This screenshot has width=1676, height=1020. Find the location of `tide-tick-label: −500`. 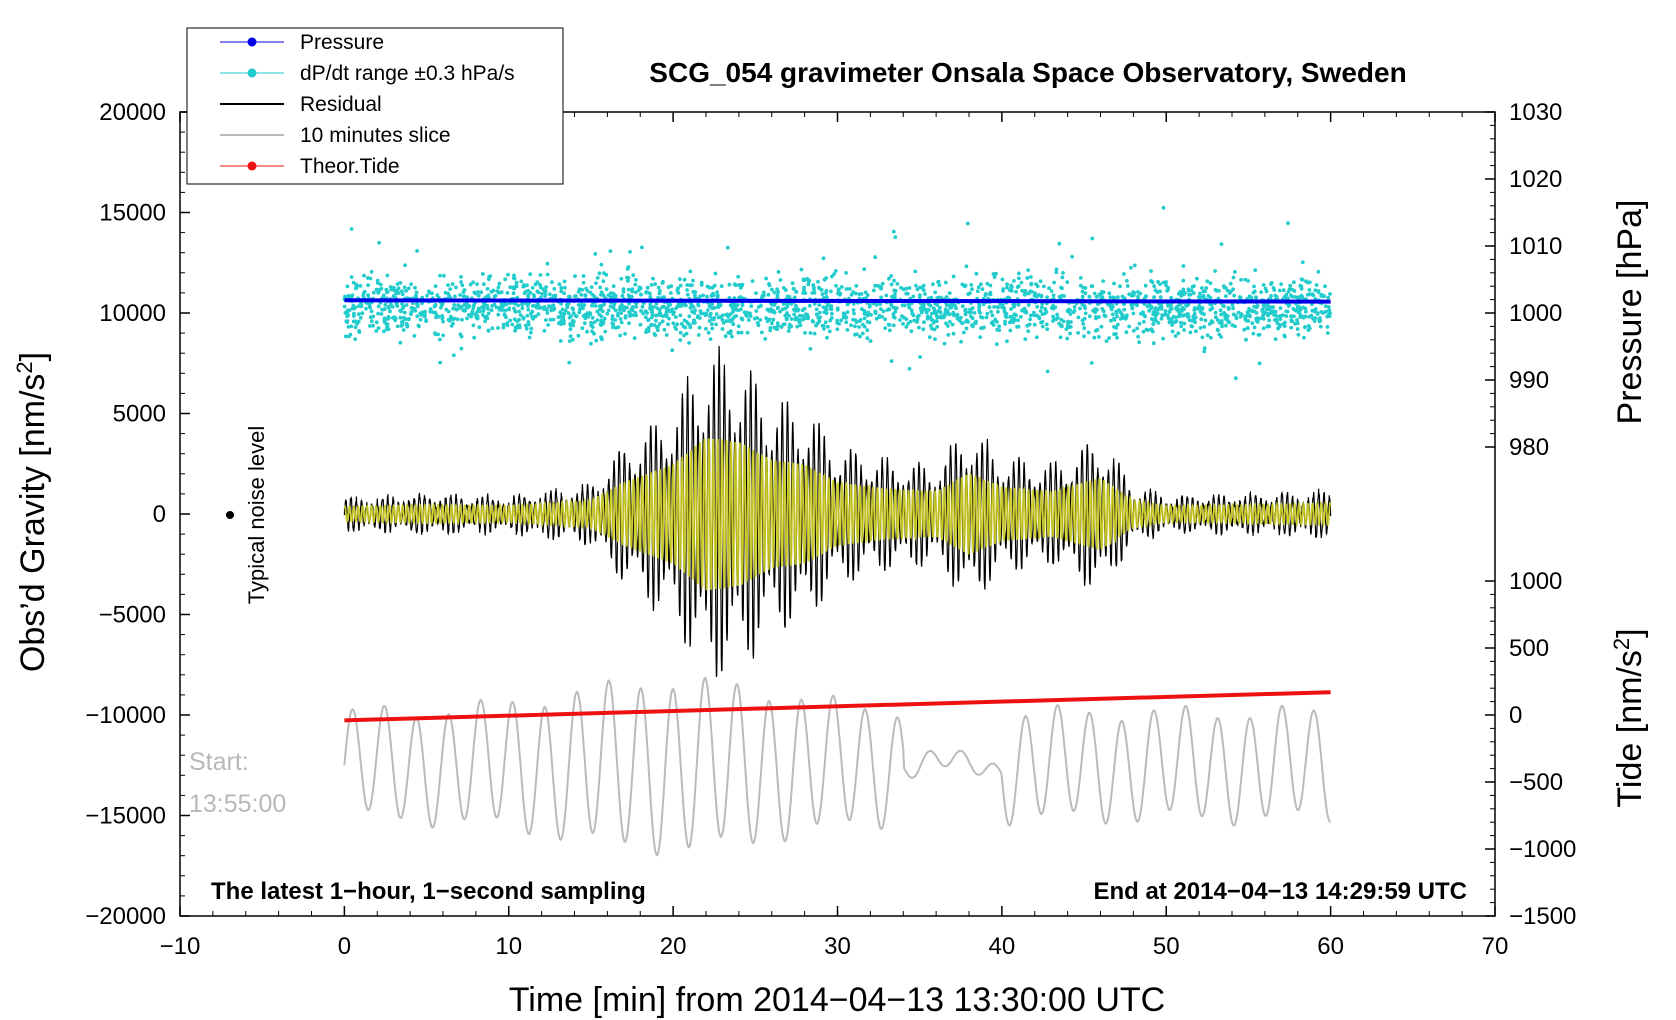

tide-tick-label: −500 is located at coordinates (1536, 782).